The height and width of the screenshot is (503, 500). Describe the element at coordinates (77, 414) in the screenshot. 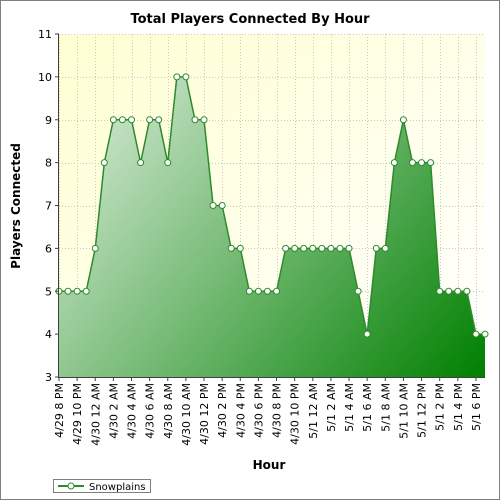

I see `x-tick-label: 4/29 10 PM` at that location.